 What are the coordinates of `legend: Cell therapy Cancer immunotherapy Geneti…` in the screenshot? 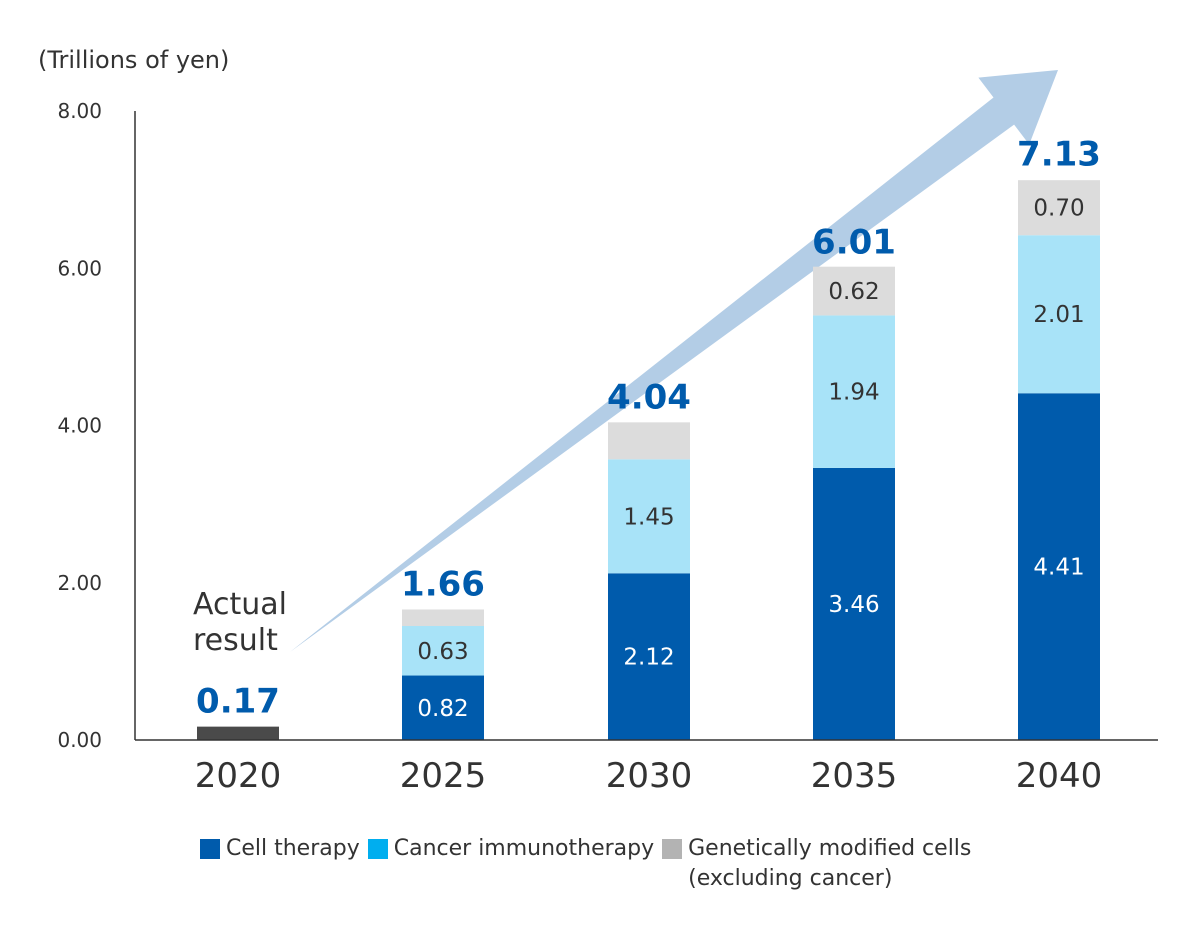 It's located at (589, 864).